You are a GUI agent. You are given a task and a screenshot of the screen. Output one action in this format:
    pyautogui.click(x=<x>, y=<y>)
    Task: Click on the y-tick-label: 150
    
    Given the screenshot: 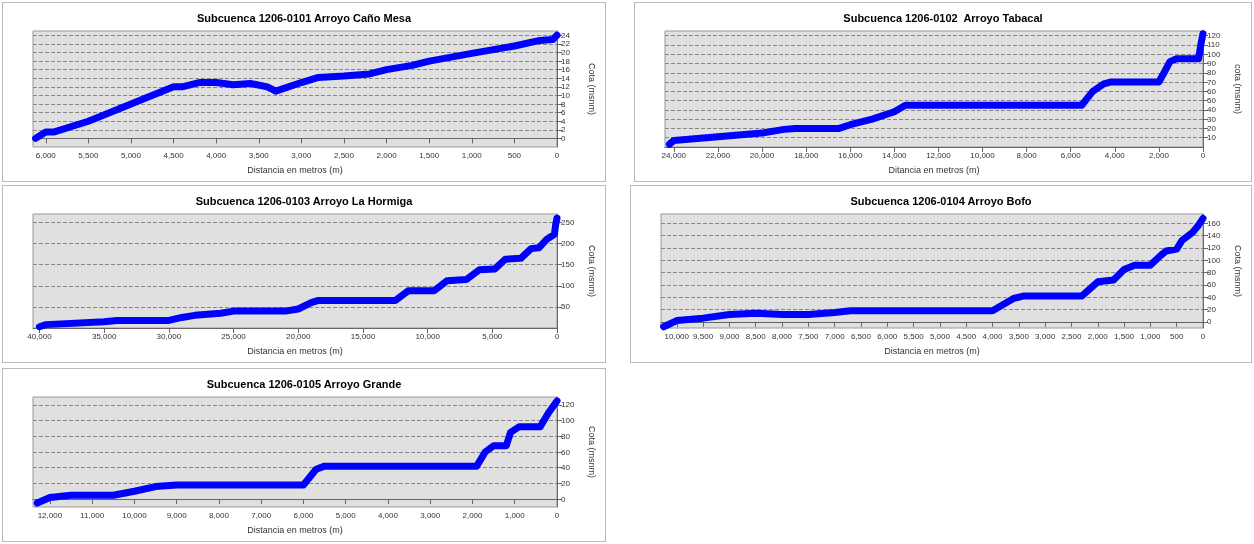 What is the action you would take?
    pyautogui.click(x=568, y=265)
    